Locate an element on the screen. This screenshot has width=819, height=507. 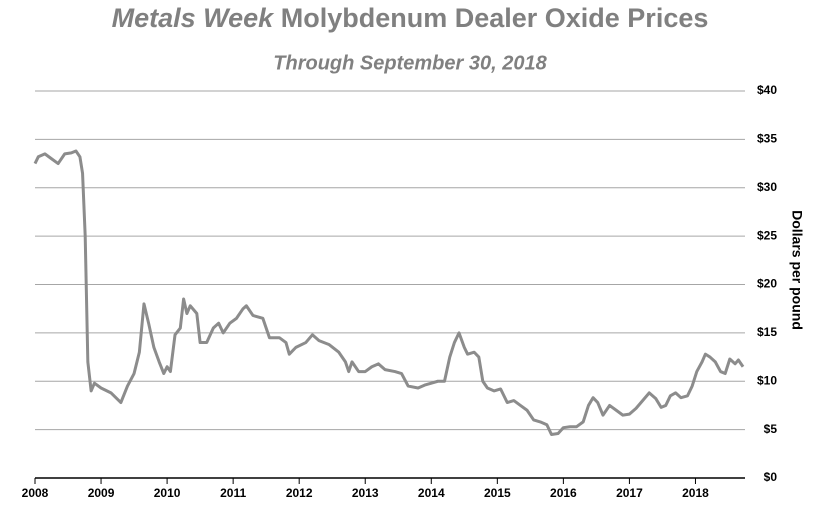
y-tick-label: $10 is located at coordinates (767, 380).